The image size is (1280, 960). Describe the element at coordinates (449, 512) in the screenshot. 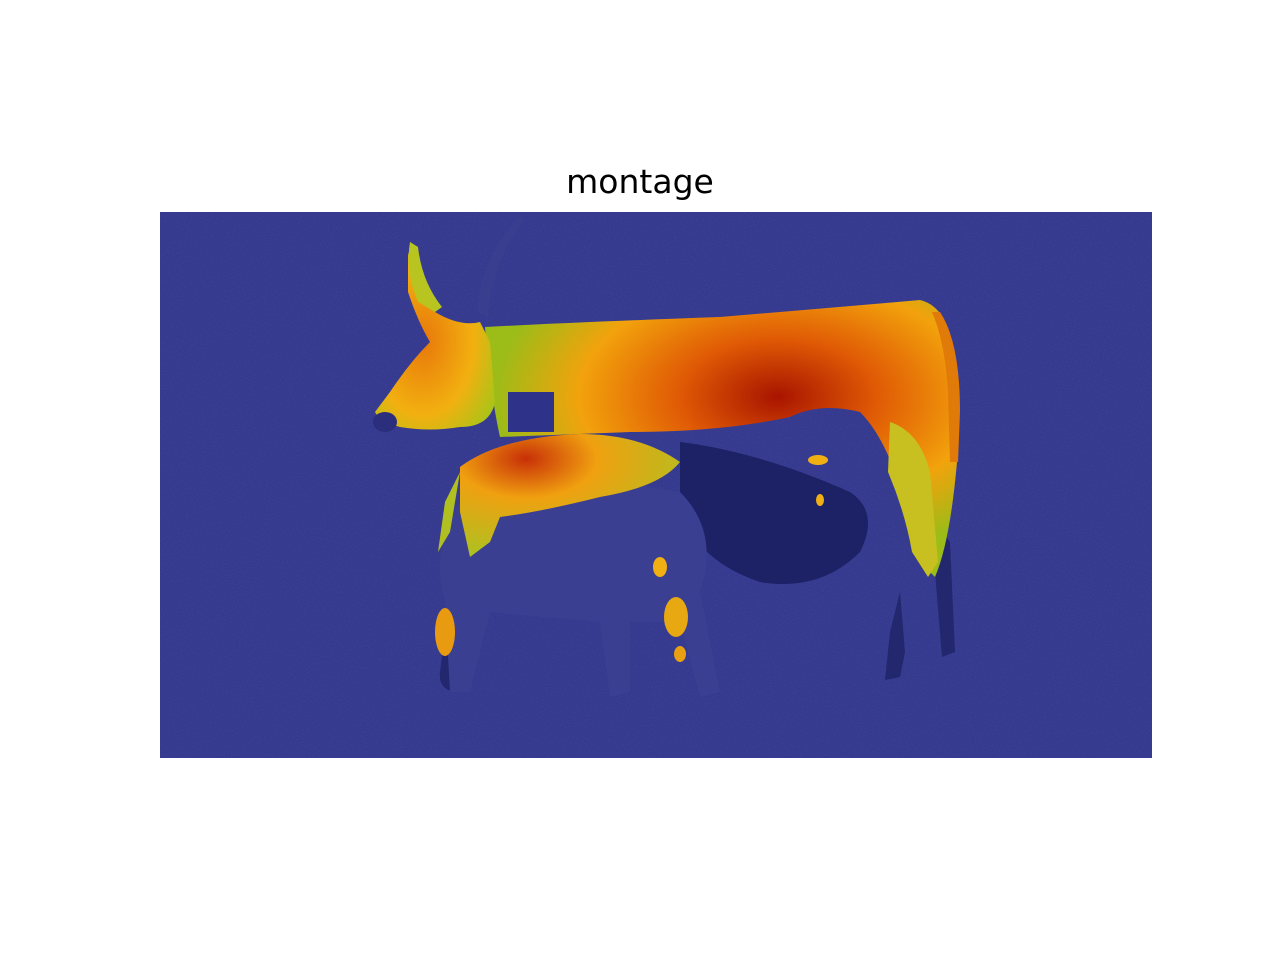

I see `calf-leg-heat` at that location.